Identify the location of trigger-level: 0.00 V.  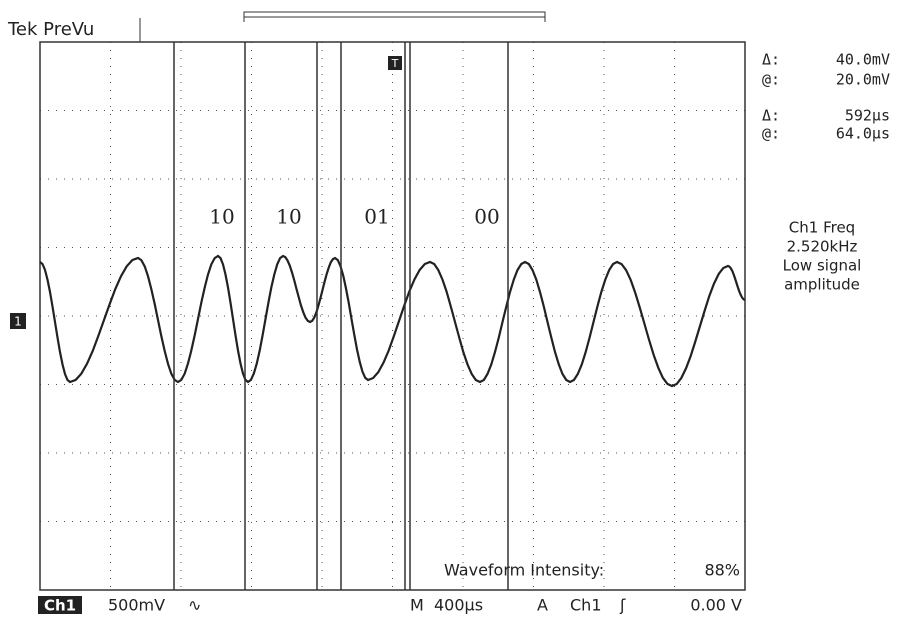
(716, 605).